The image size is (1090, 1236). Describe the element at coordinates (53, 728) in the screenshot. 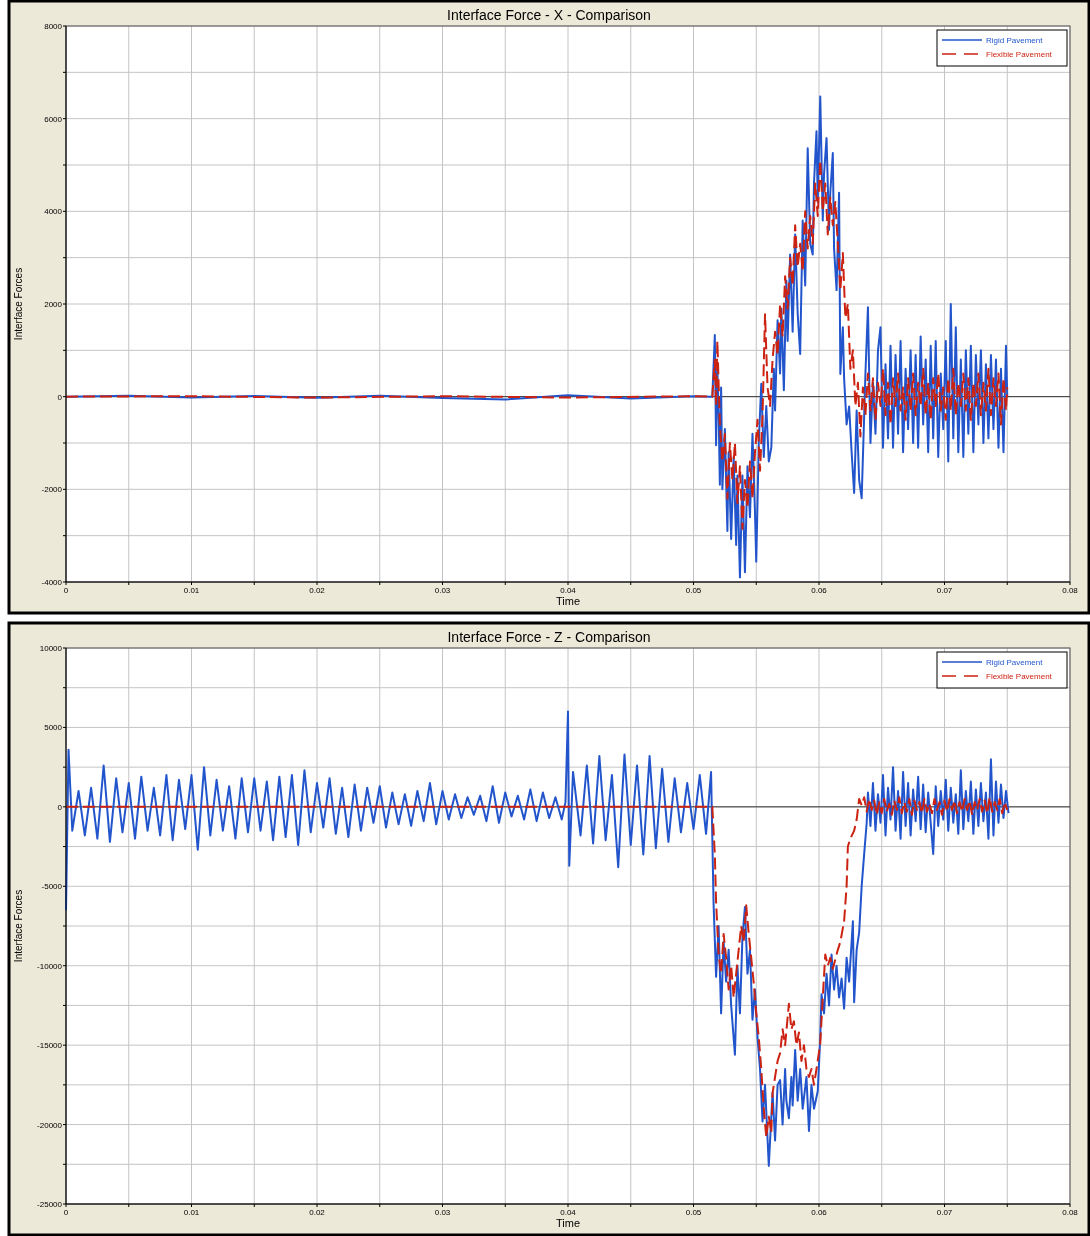

I see `y-tick-label: 5000` at that location.